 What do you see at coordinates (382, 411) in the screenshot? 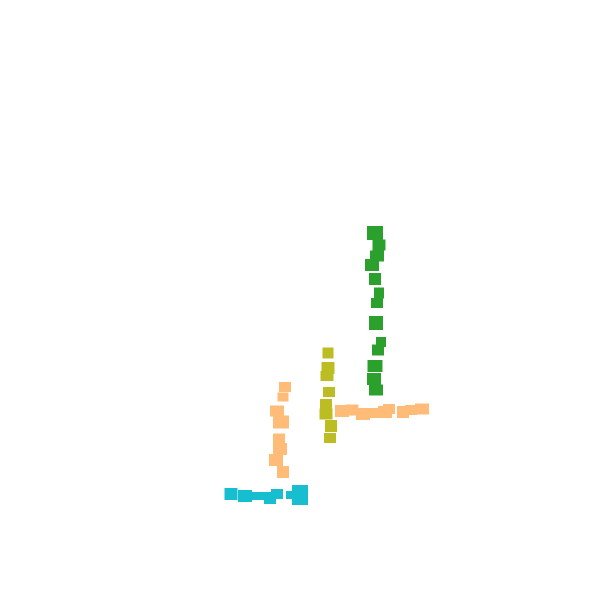
I see `peach-horizontal-stroke` at bounding box center [382, 411].